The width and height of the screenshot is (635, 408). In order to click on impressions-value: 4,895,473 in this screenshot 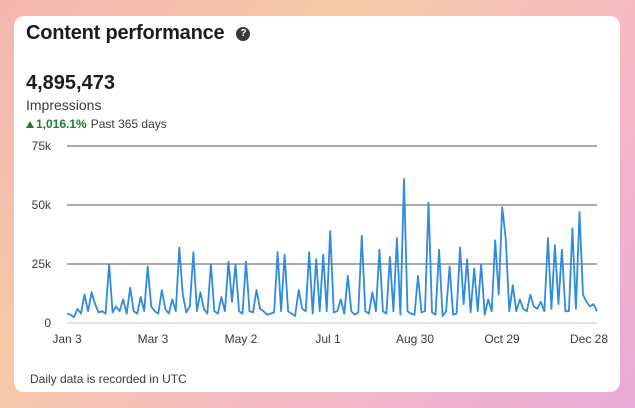, I will do `click(70, 83)`.